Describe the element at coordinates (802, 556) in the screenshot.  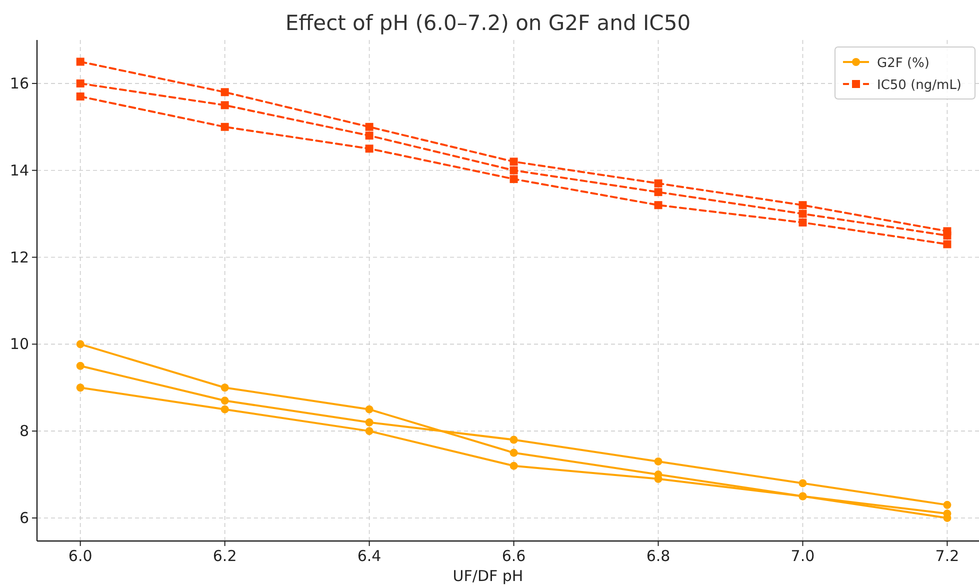
I see `x-tick-label: 7.0` at that location.